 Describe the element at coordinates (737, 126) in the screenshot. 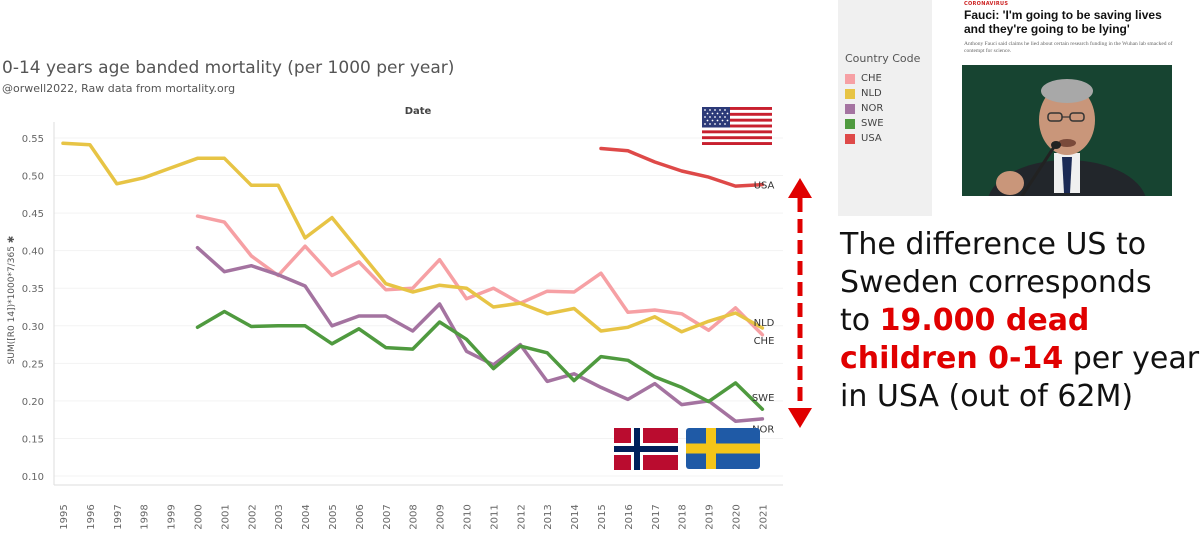

I see `usa-flag-icon` at that location.